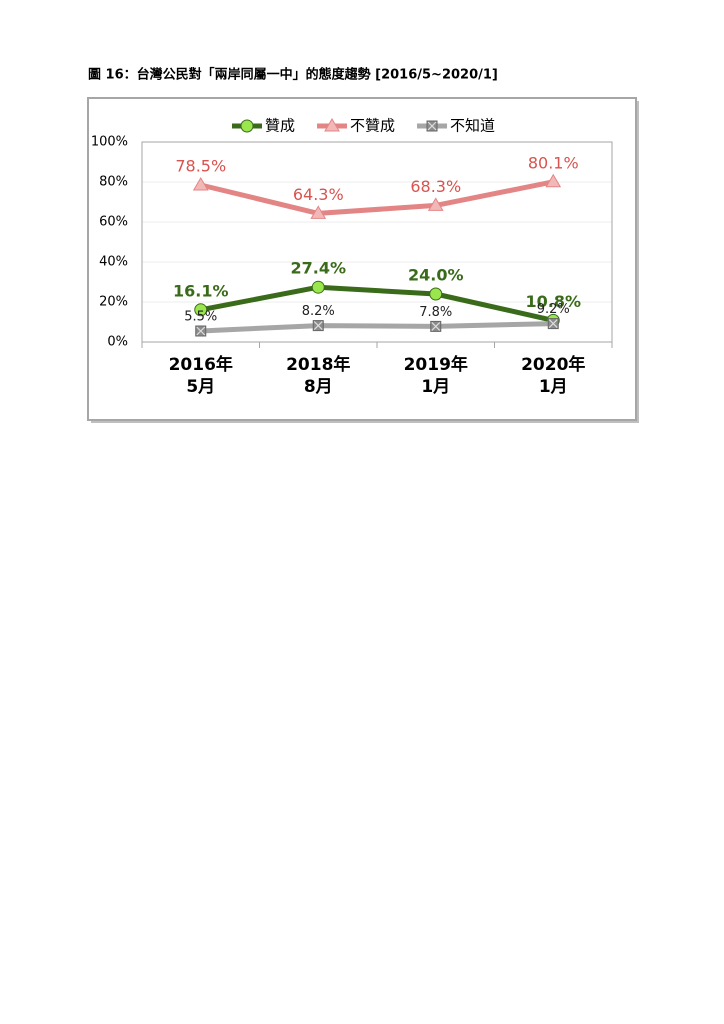 The height and width of the screenshot is (1024, 724). I want to click on y-tick-label: 80%, so click(113, 182).